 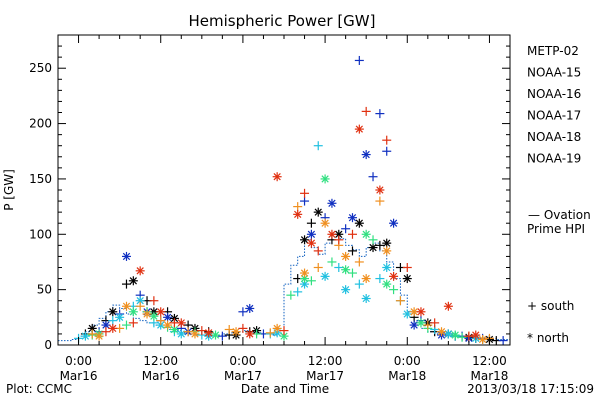 I want to click on legend-entry: NOAA-18, so click(x=554, y=137).